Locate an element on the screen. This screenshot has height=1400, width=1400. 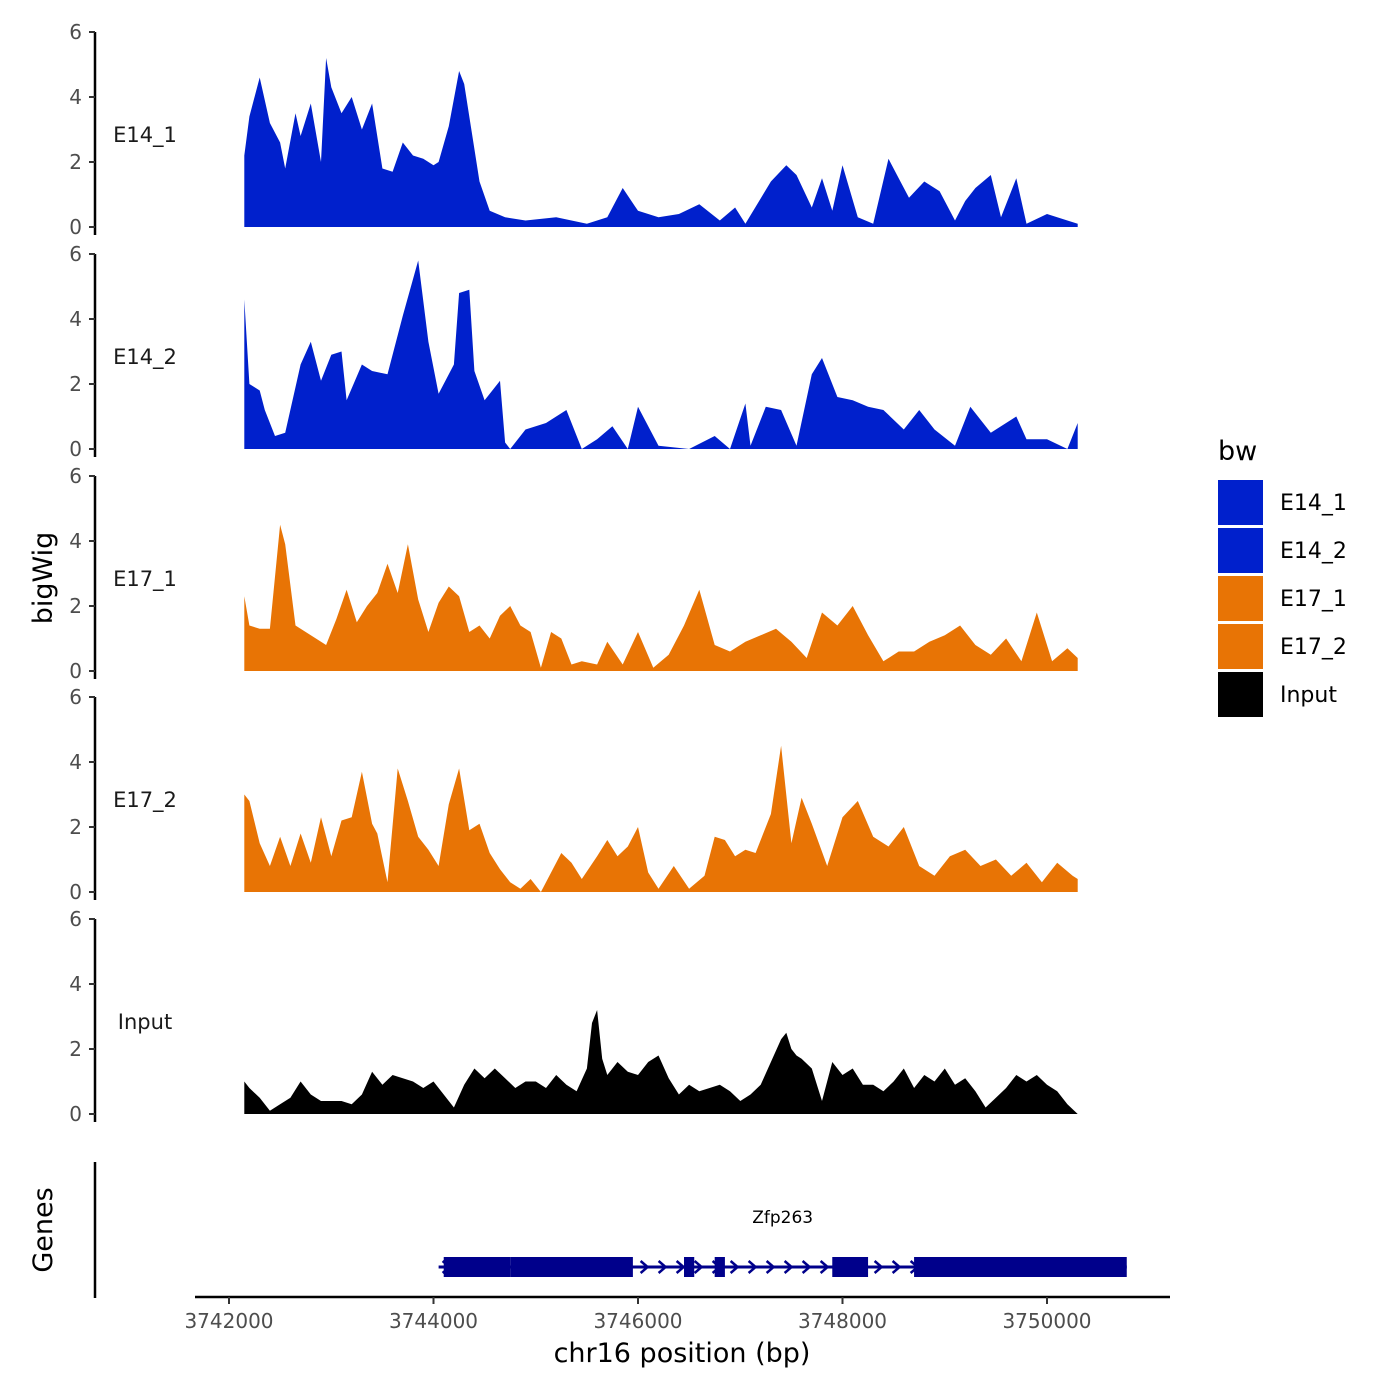
gene-Zfp263: Zfp263 is located at coordinates (782, 1242).